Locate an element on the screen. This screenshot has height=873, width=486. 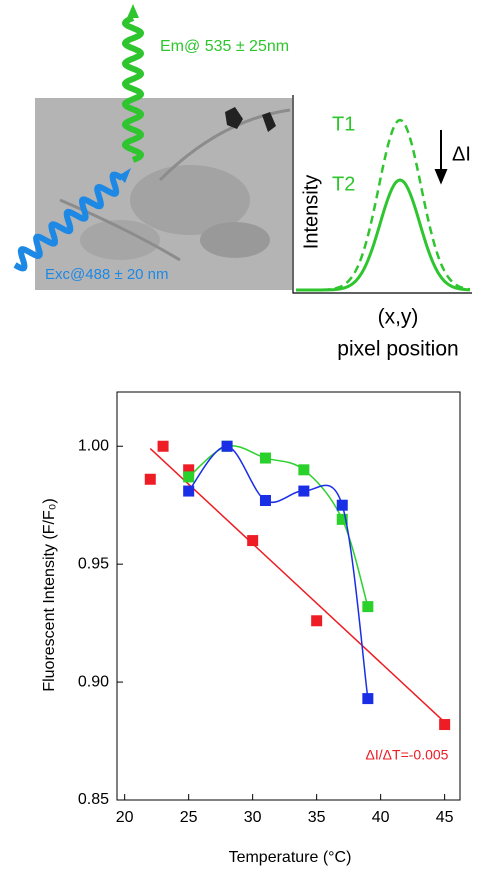
micrograph is located at coordinates (163, 194).